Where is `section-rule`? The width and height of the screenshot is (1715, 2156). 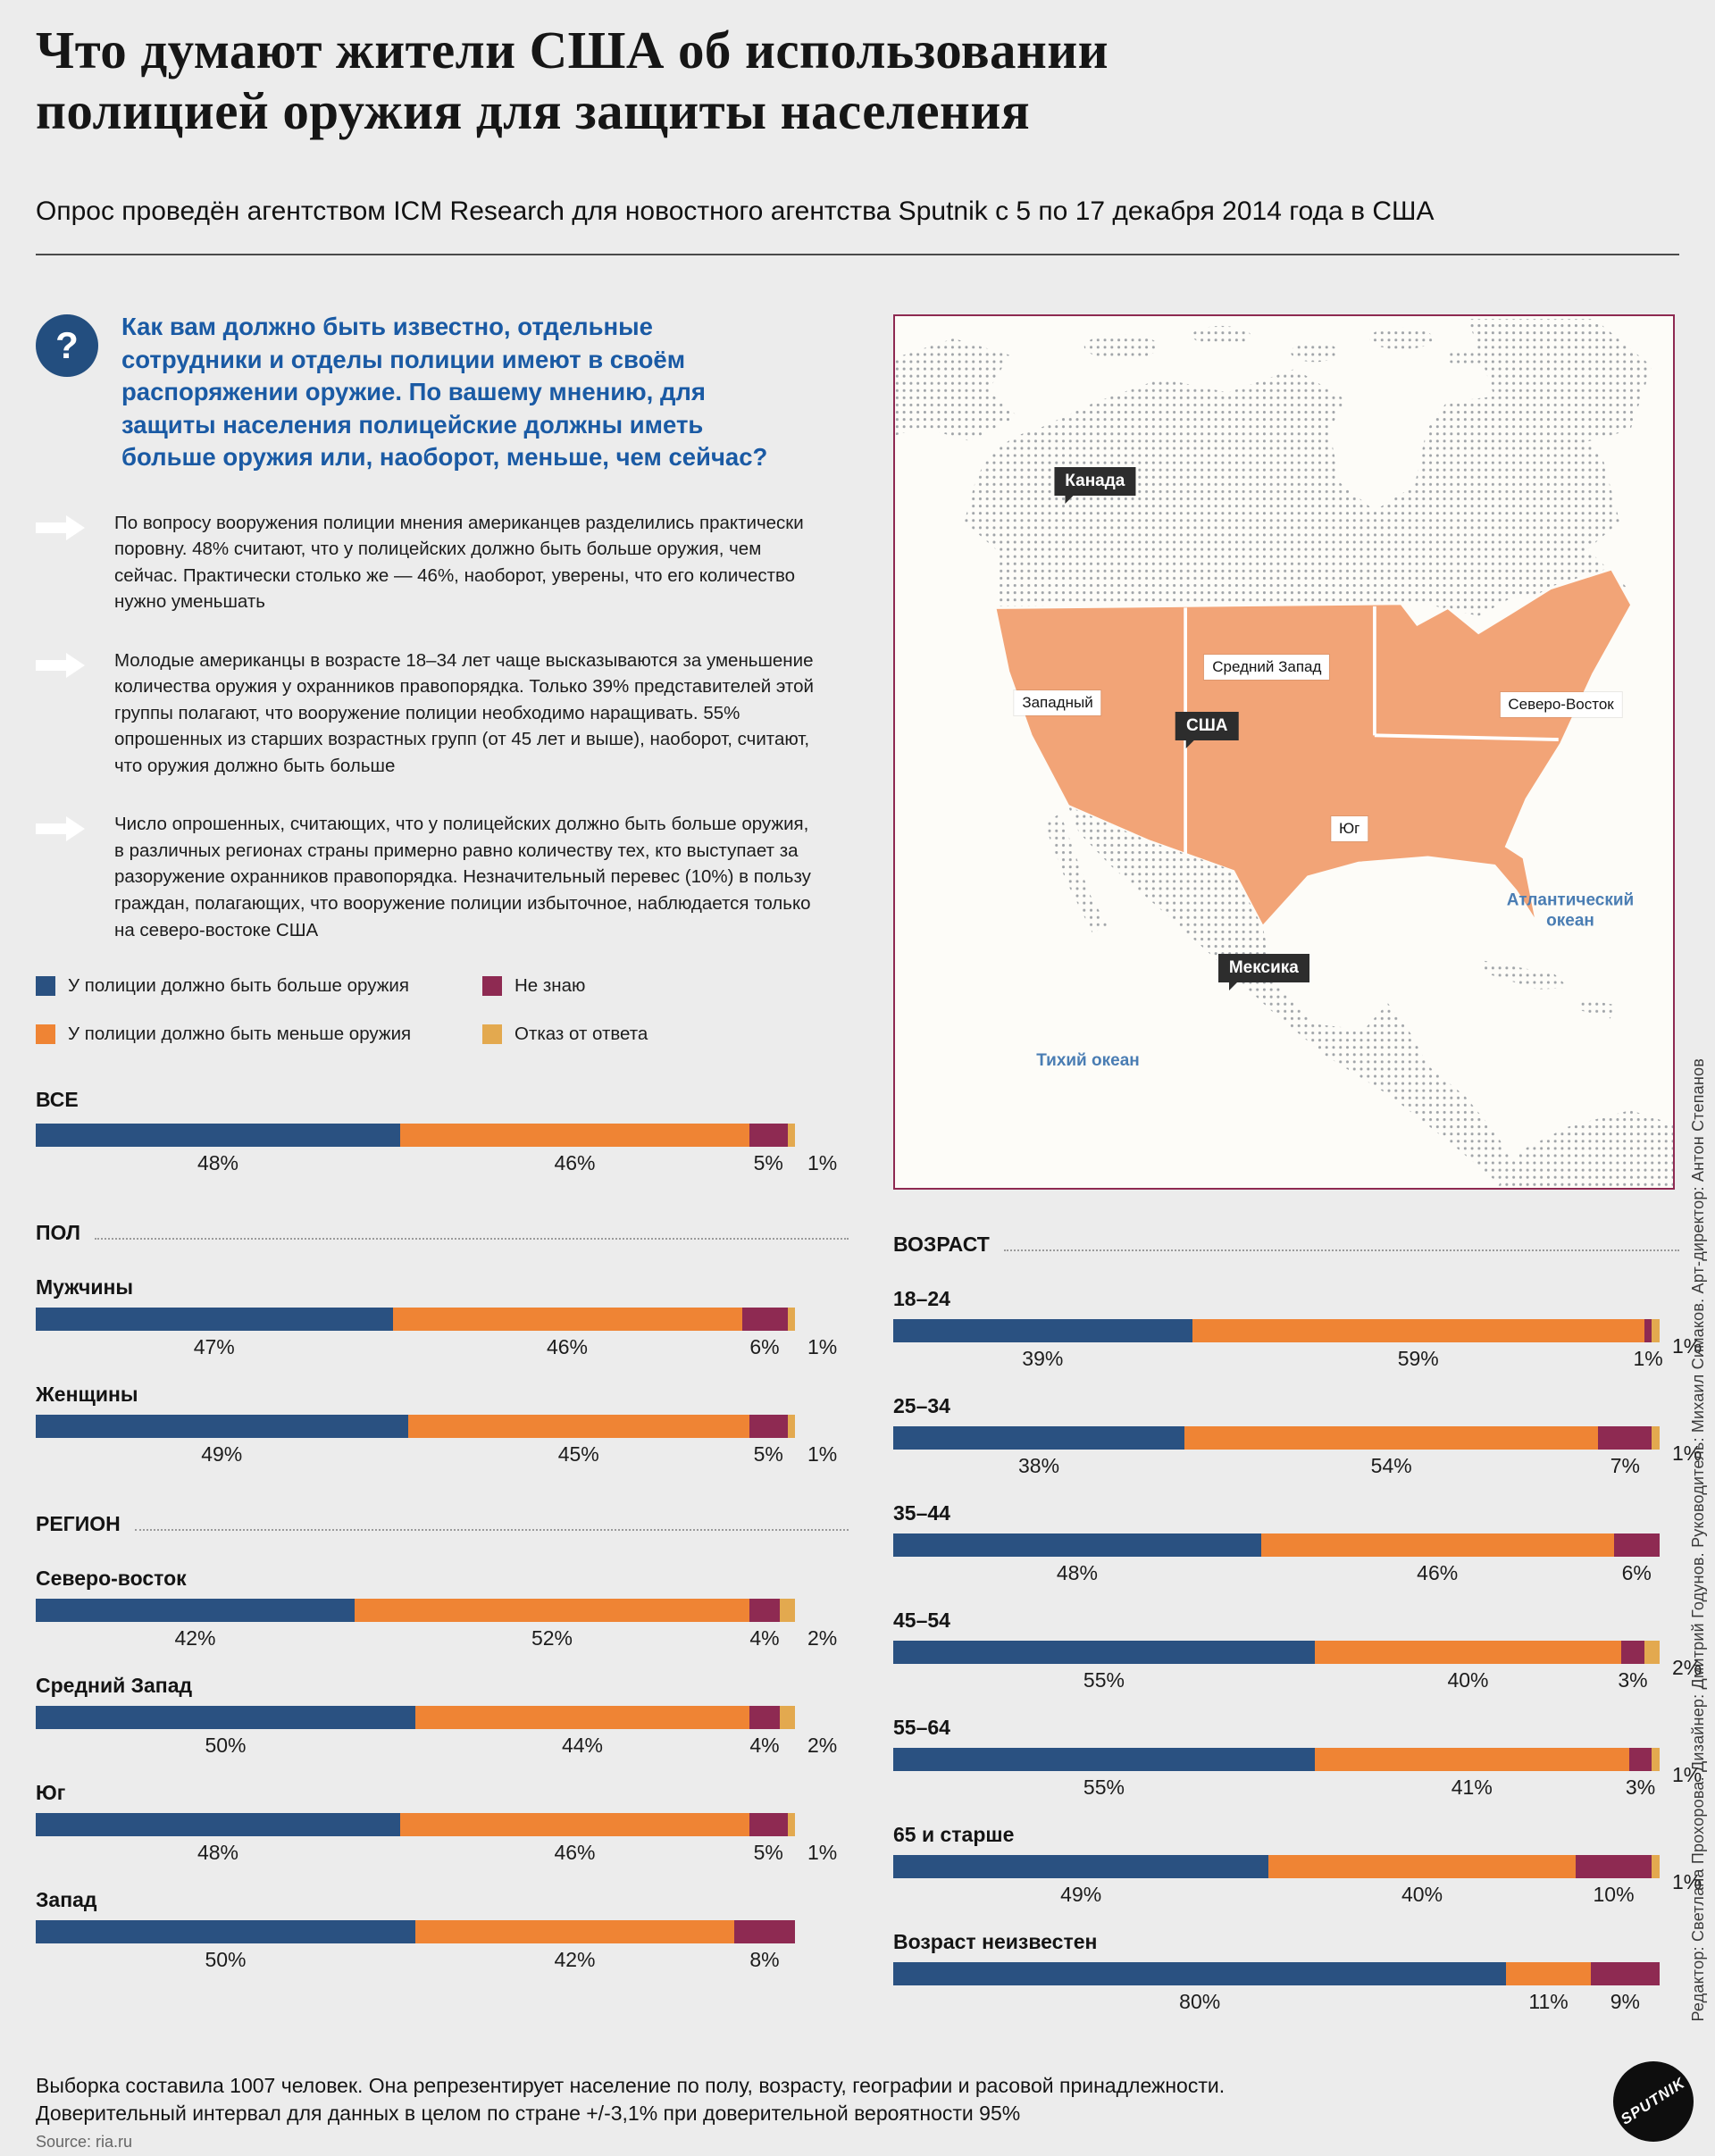 section-rule is located at coordinates (491, 1530).